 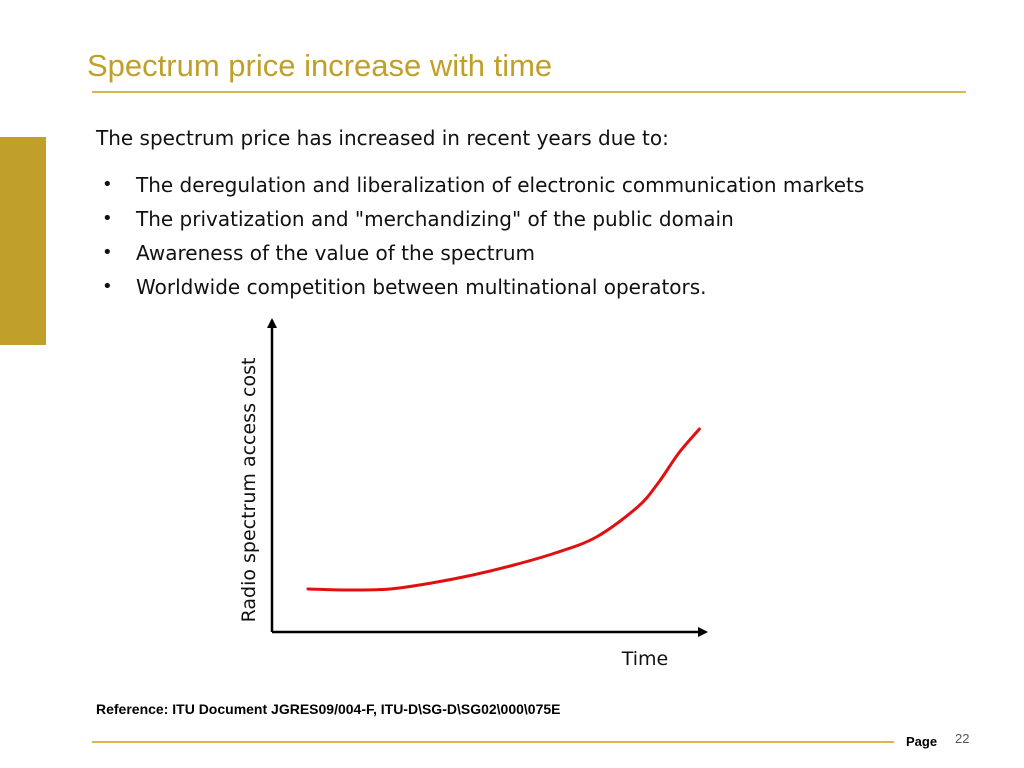 I want to click on page-label: Page, so click(x=922, y=741).